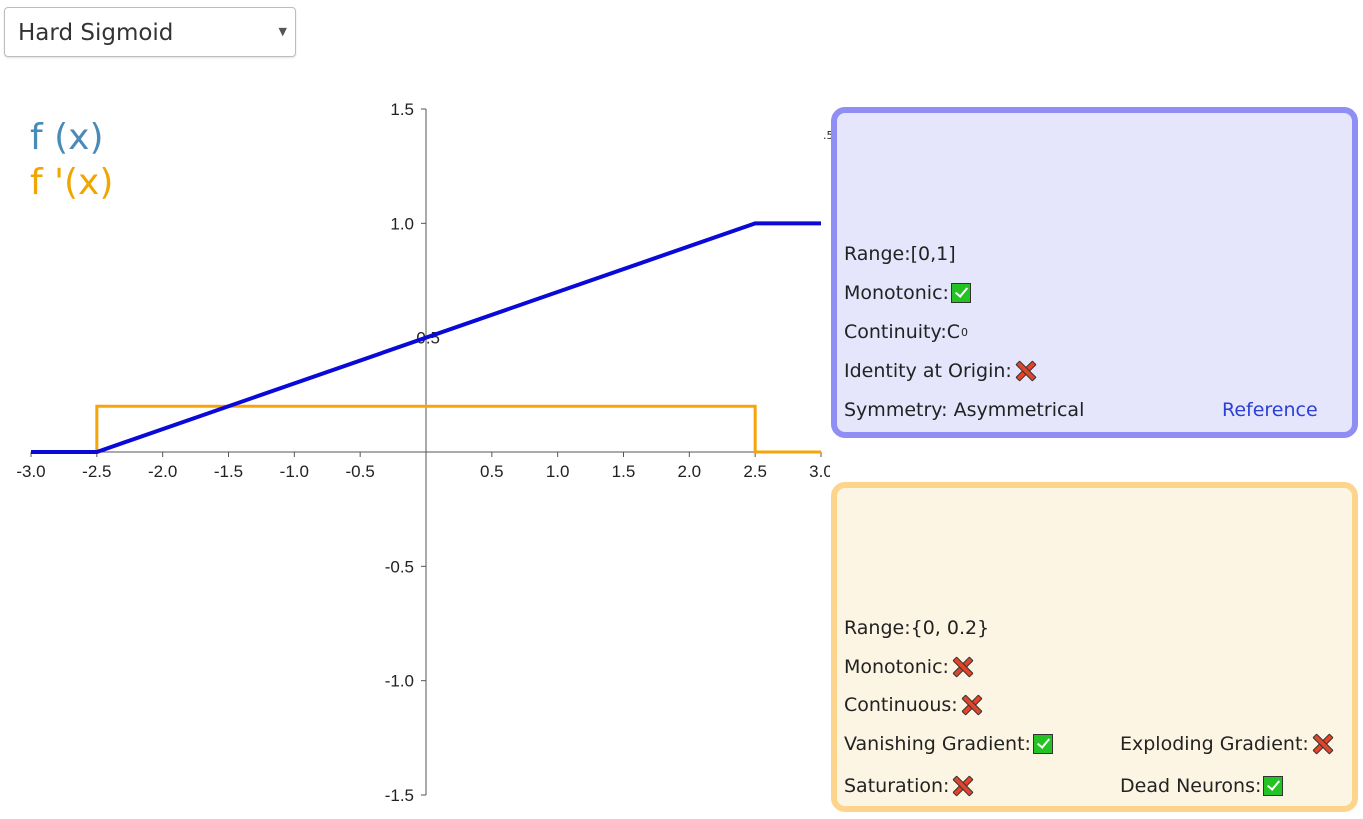 The width and height of the screenshot is (1363, 819). I want to click on der-continuous-label: Continuous:, so click(901, 705).